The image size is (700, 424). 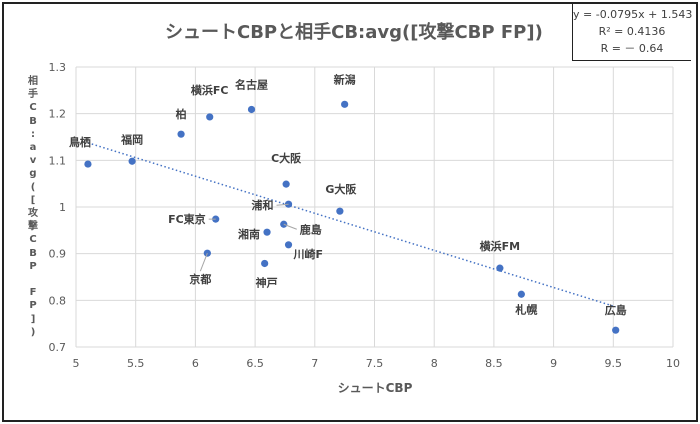 What do you see at coordinates (33, 81) in the screenshot?
I see `y-axis-title-char: 相` at bounding box center [33, 81].